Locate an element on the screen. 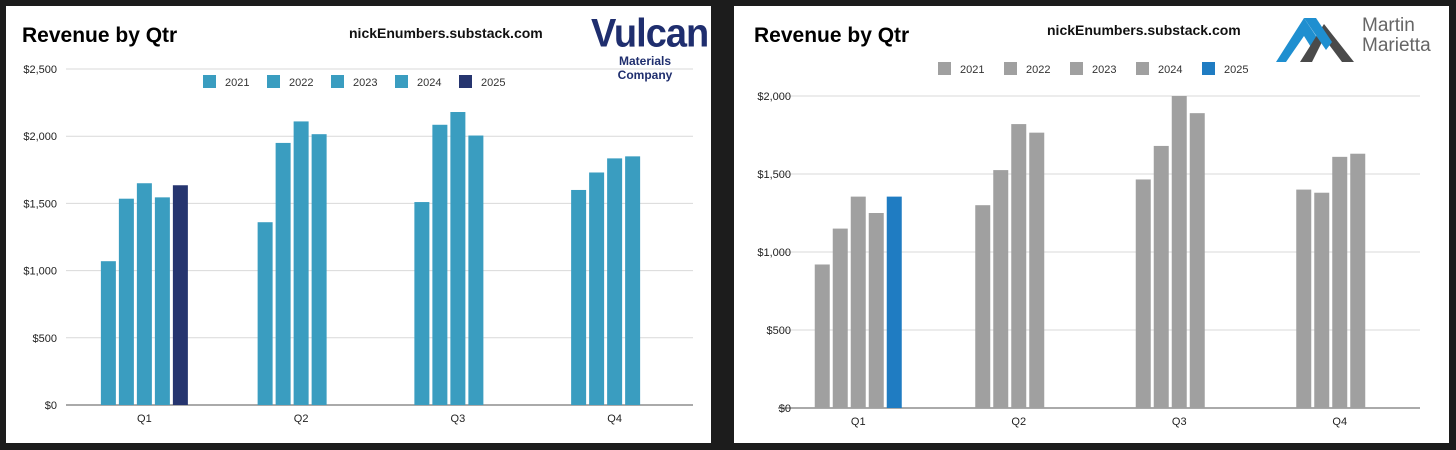 The image size is (1456, 450). vulcan-logo: Vulcan Materials Company is located at coordinates (650, 46).